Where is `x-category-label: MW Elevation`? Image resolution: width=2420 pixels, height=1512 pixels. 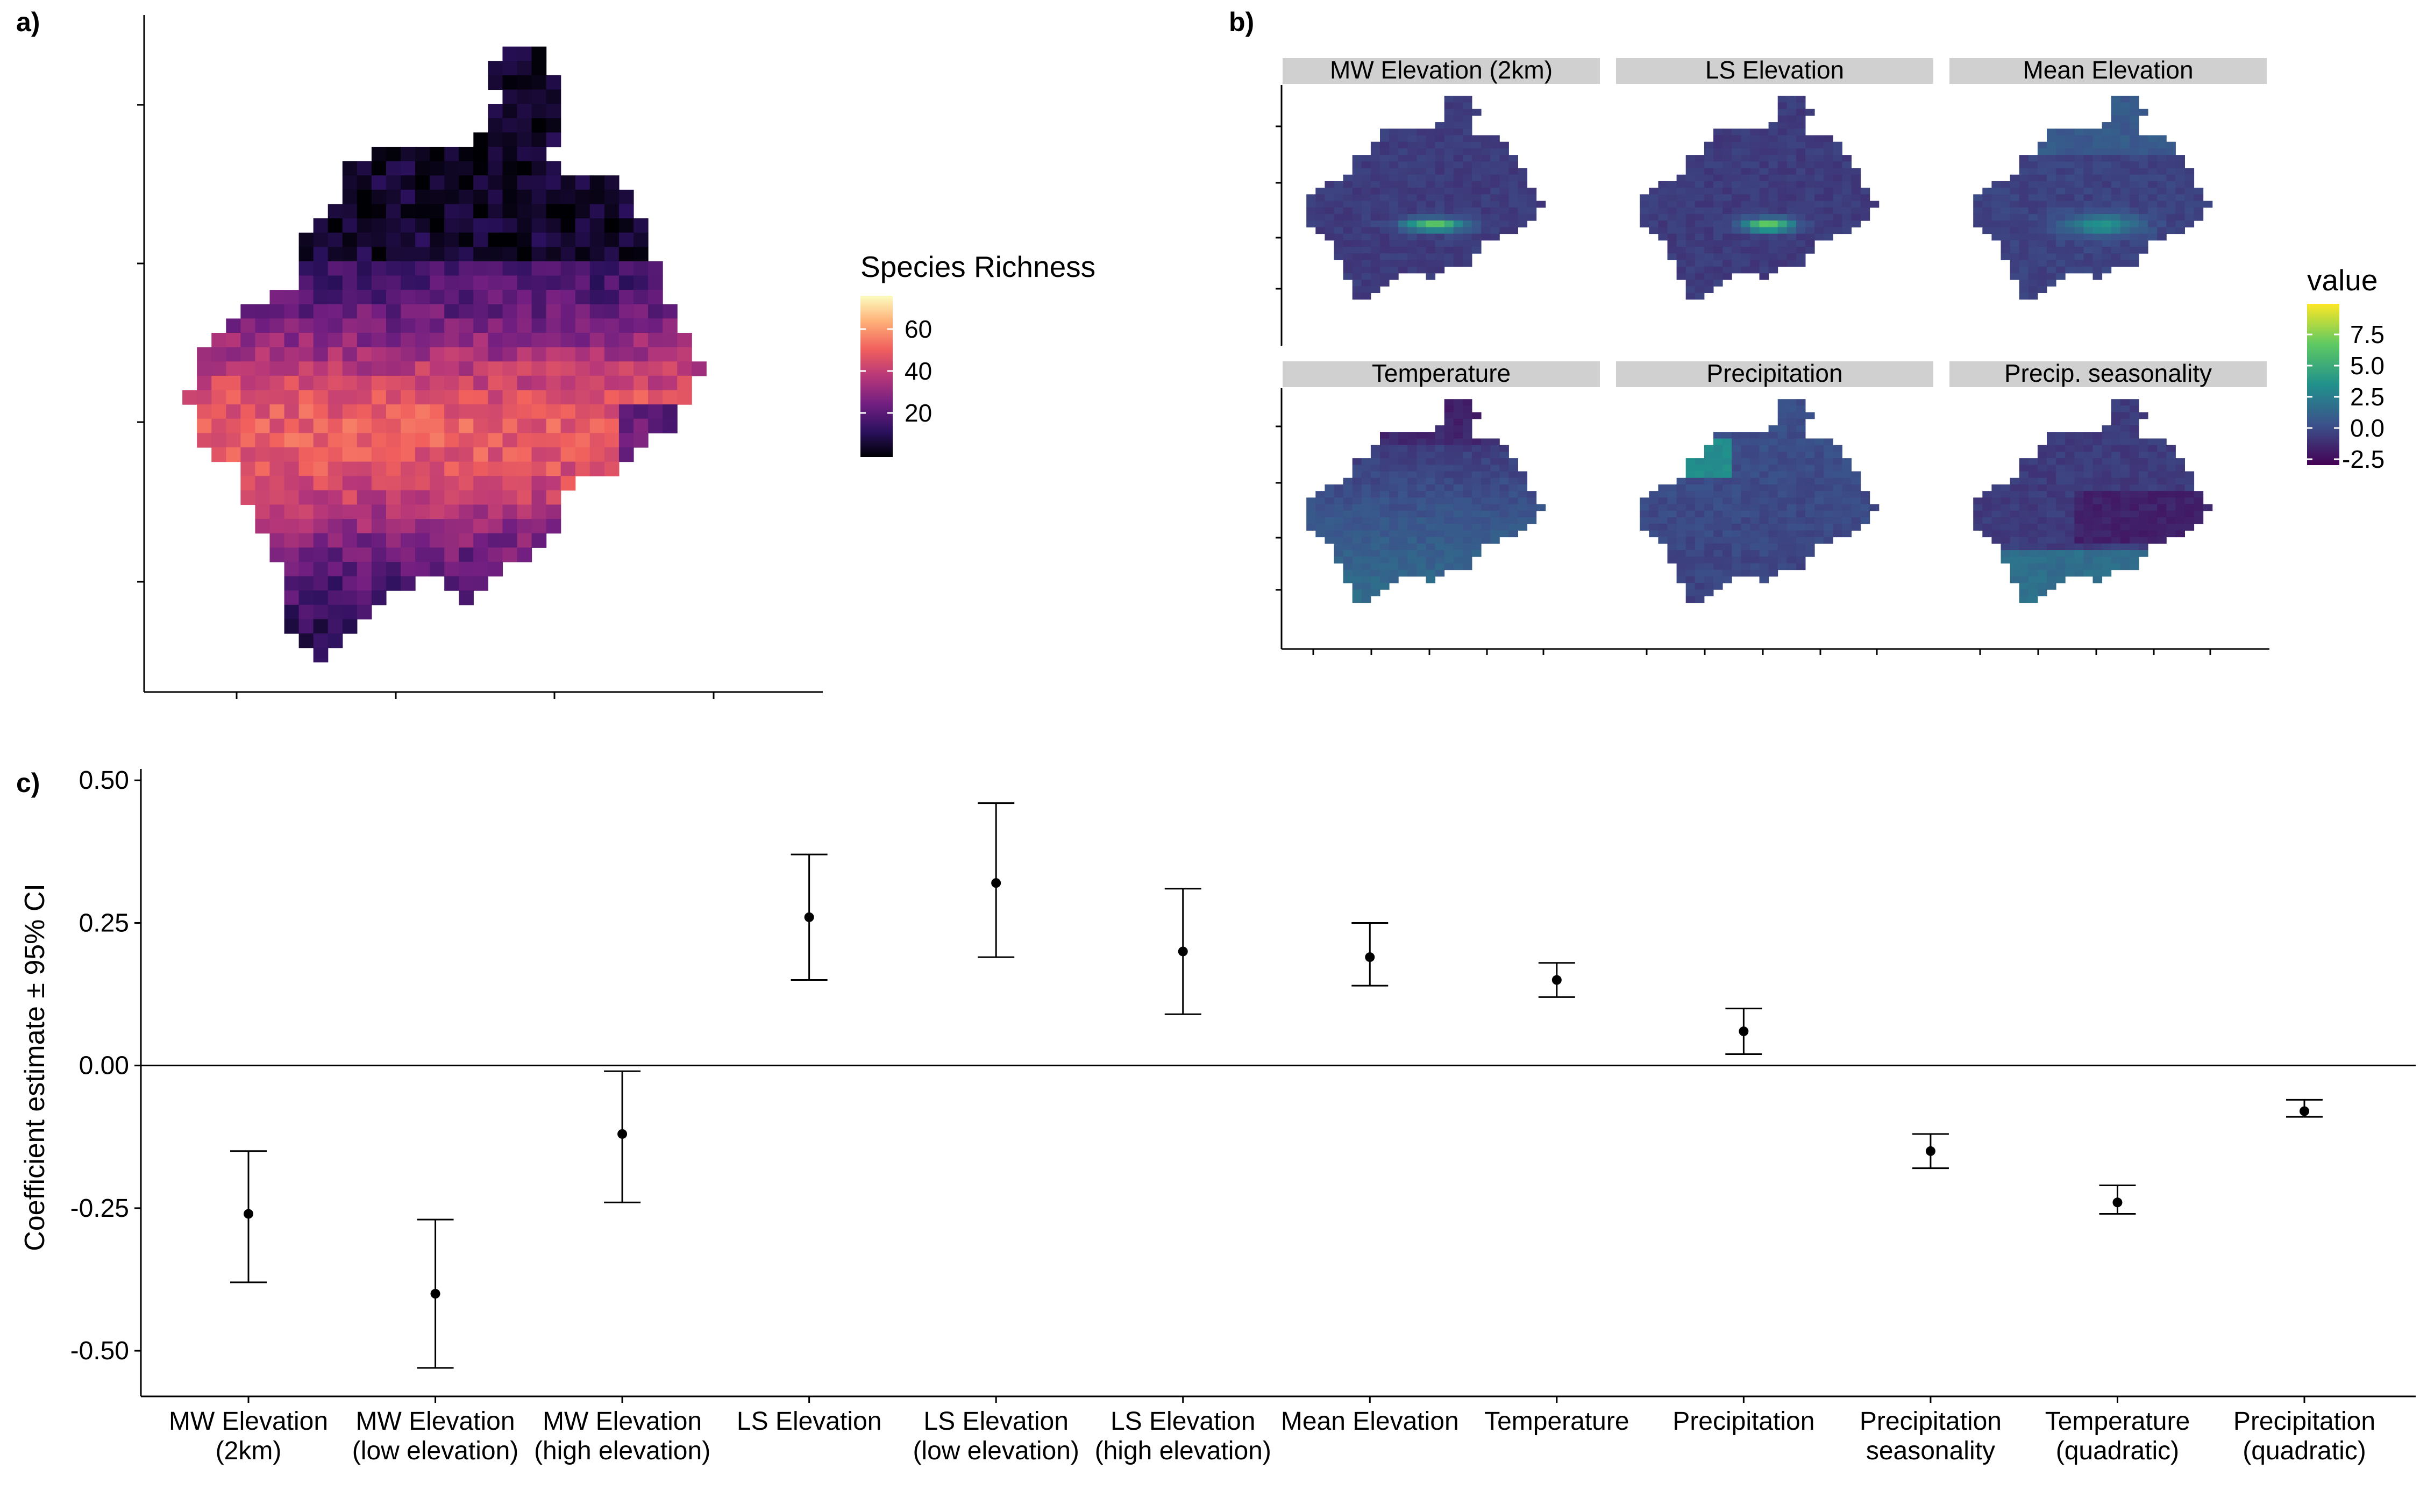 x-category-label: MW Elevation is located at coordinates (435, 1421).